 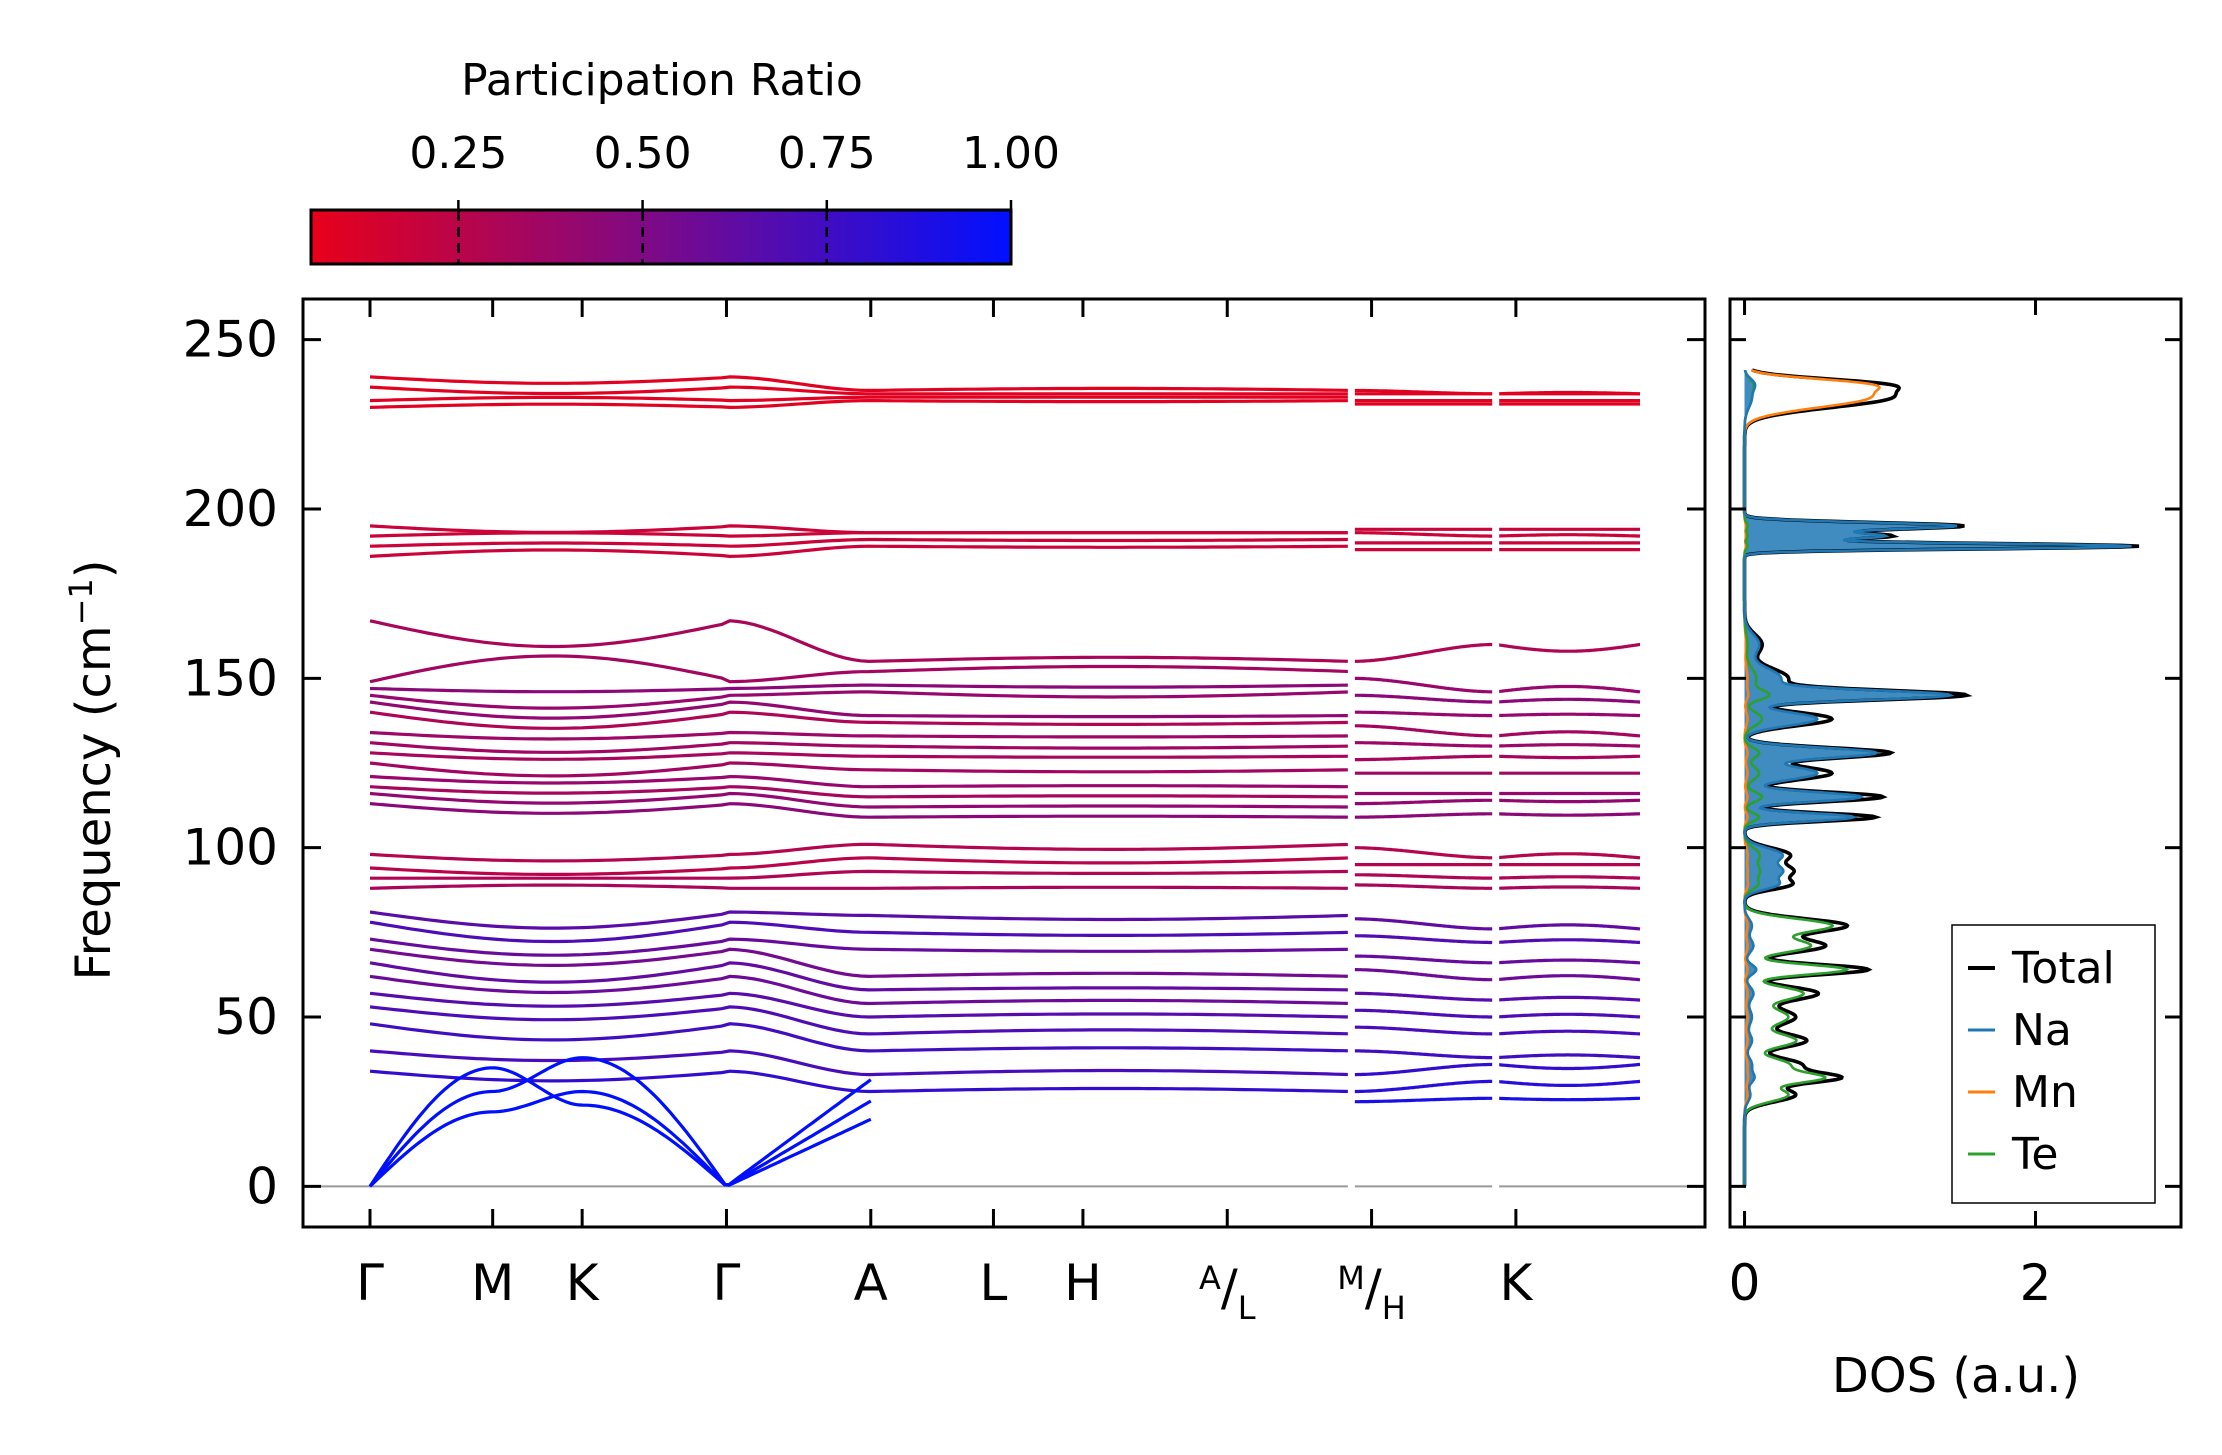 What do you see at coordinates (727, 1283) in the screenshot?
I see `high-symmetry-label: Γ` at bounding box center [727, 1283].